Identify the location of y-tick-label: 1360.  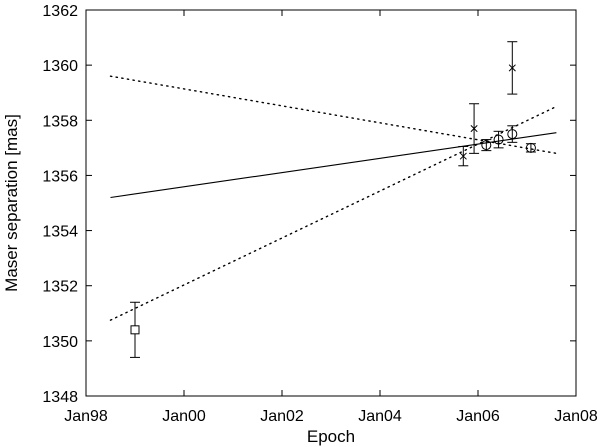
(60, 66).